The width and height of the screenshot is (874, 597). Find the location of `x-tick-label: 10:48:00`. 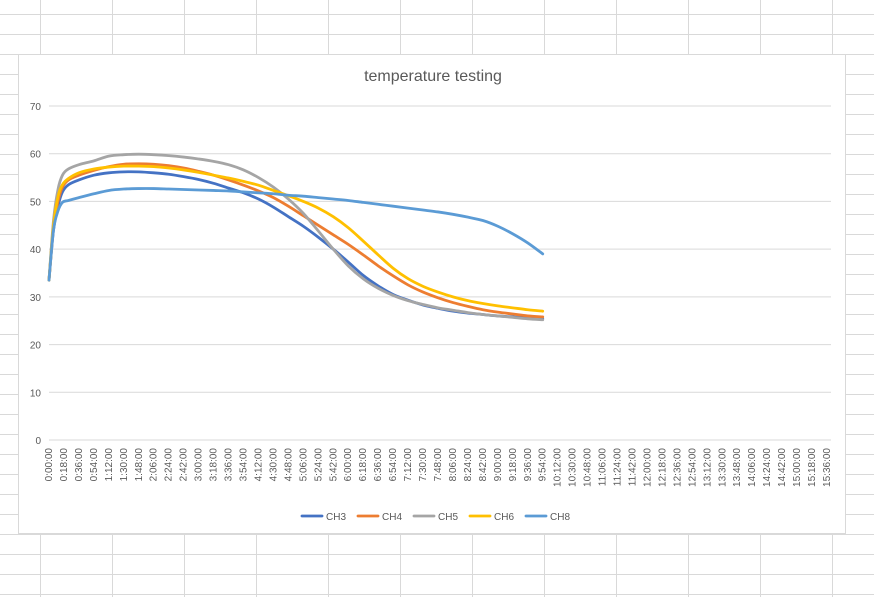

x-tick-label: 10:48:00 is located at coordinates (588, 467).